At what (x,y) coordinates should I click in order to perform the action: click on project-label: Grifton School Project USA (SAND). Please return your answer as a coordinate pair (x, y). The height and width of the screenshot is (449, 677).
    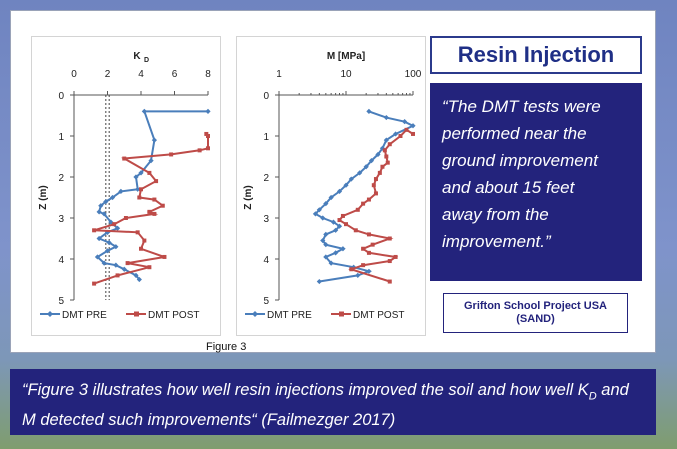
    Looking at the image, I should click on (535, 313).